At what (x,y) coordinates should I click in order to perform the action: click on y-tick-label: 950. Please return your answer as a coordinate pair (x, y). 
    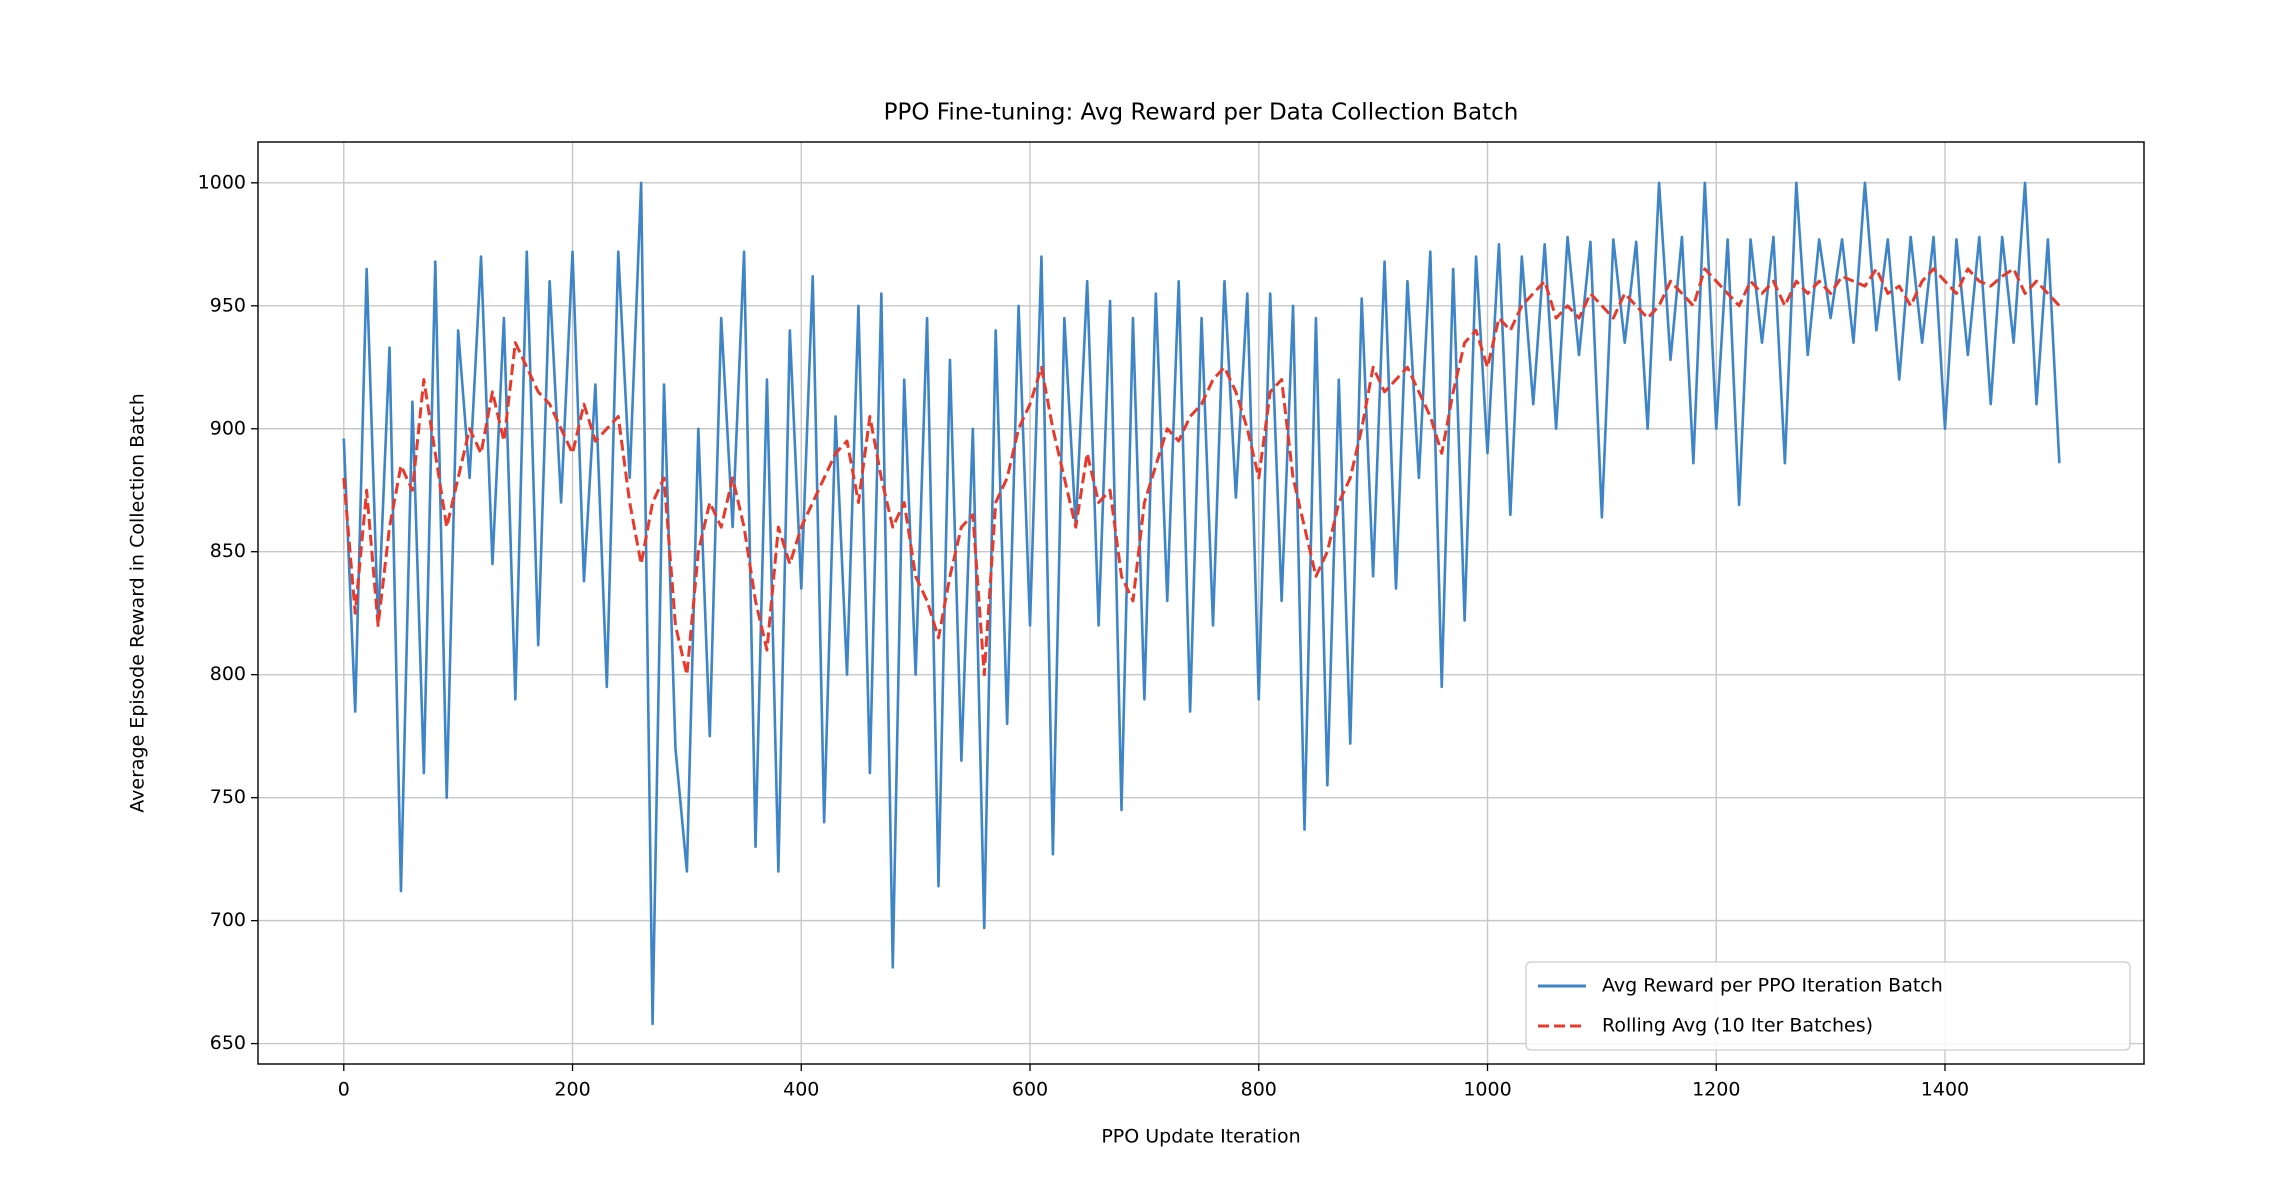
    Looking at the image, I should click on (228, 305).